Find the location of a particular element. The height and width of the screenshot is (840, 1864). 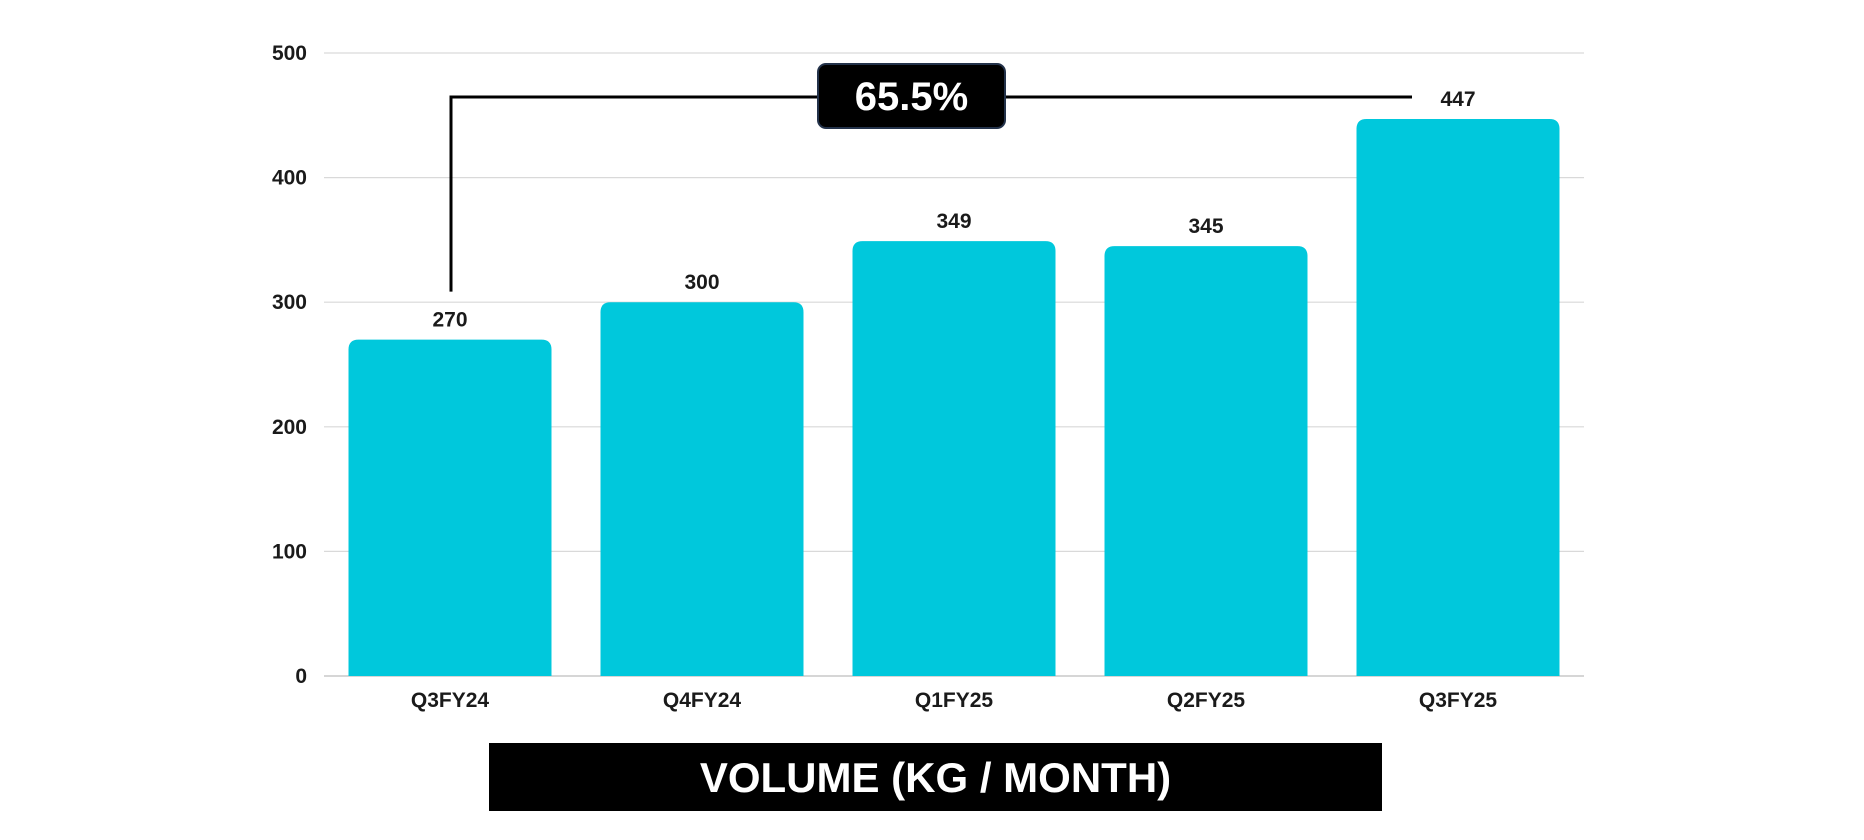

data-label: 349 is located at coordinates (953, 221).